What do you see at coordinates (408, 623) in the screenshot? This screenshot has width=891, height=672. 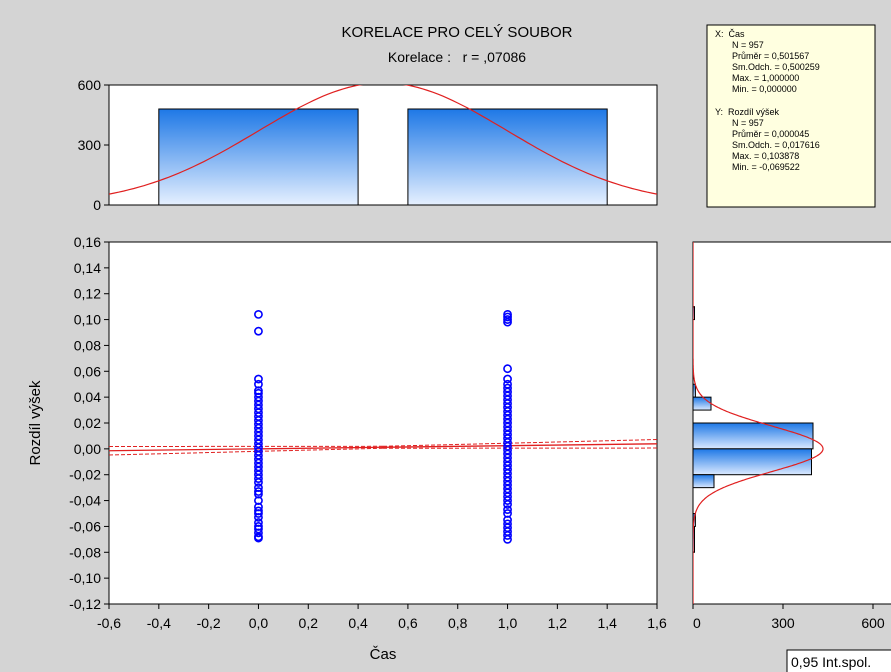 I see `x-tick-label: 0,6` at bounding box center [408, 623].